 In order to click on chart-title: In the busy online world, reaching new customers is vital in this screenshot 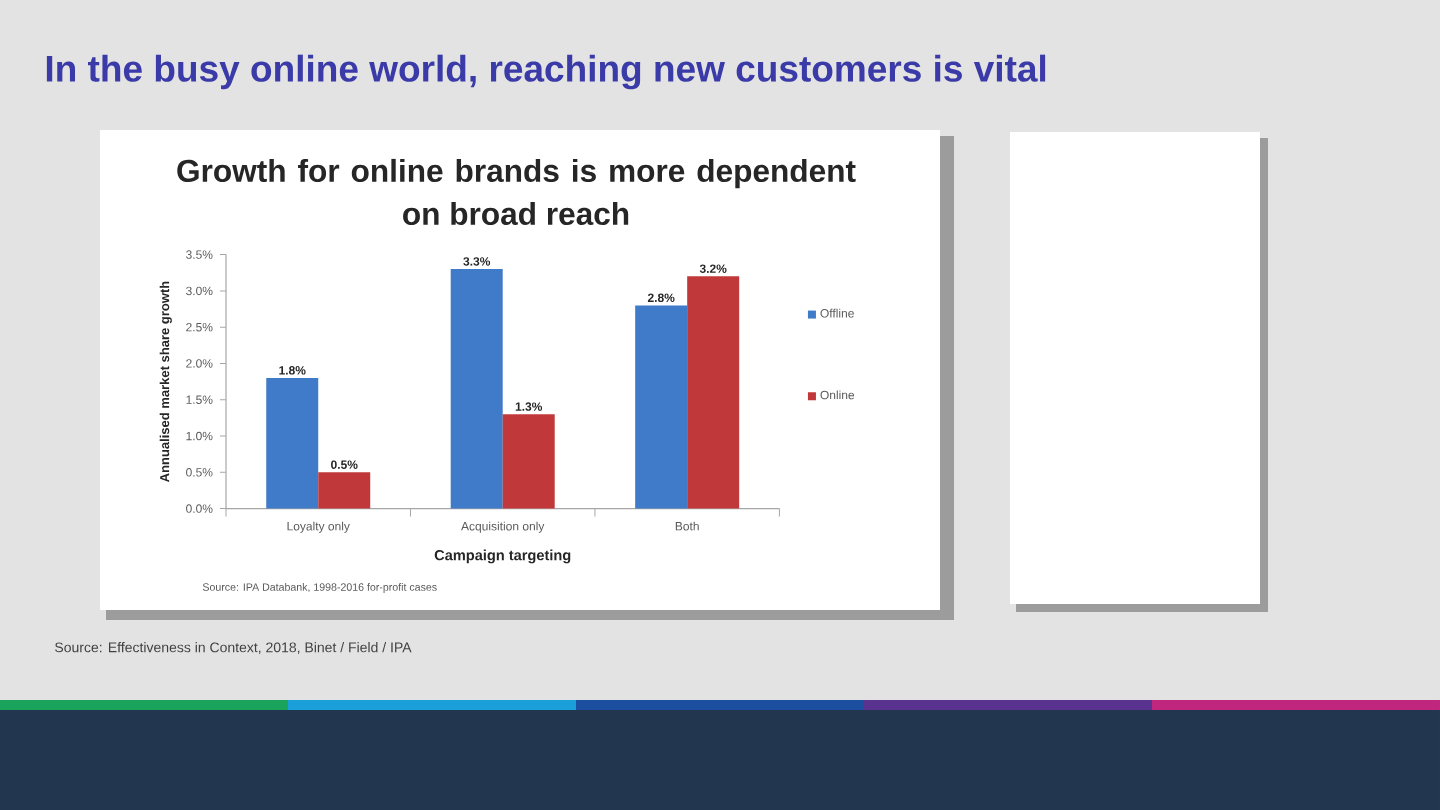, I will do `click(546, 72)`.